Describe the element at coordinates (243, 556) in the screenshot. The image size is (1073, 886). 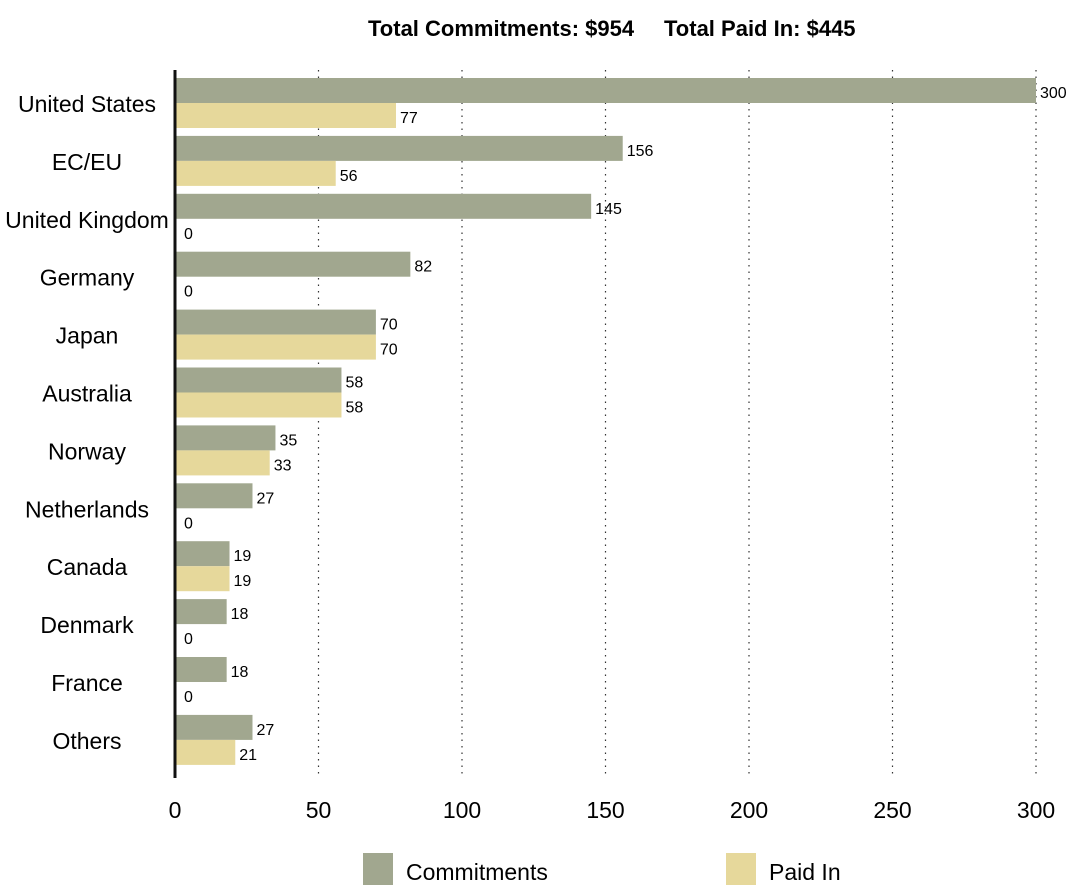
I see `data-label-commitments: 19` at that location.